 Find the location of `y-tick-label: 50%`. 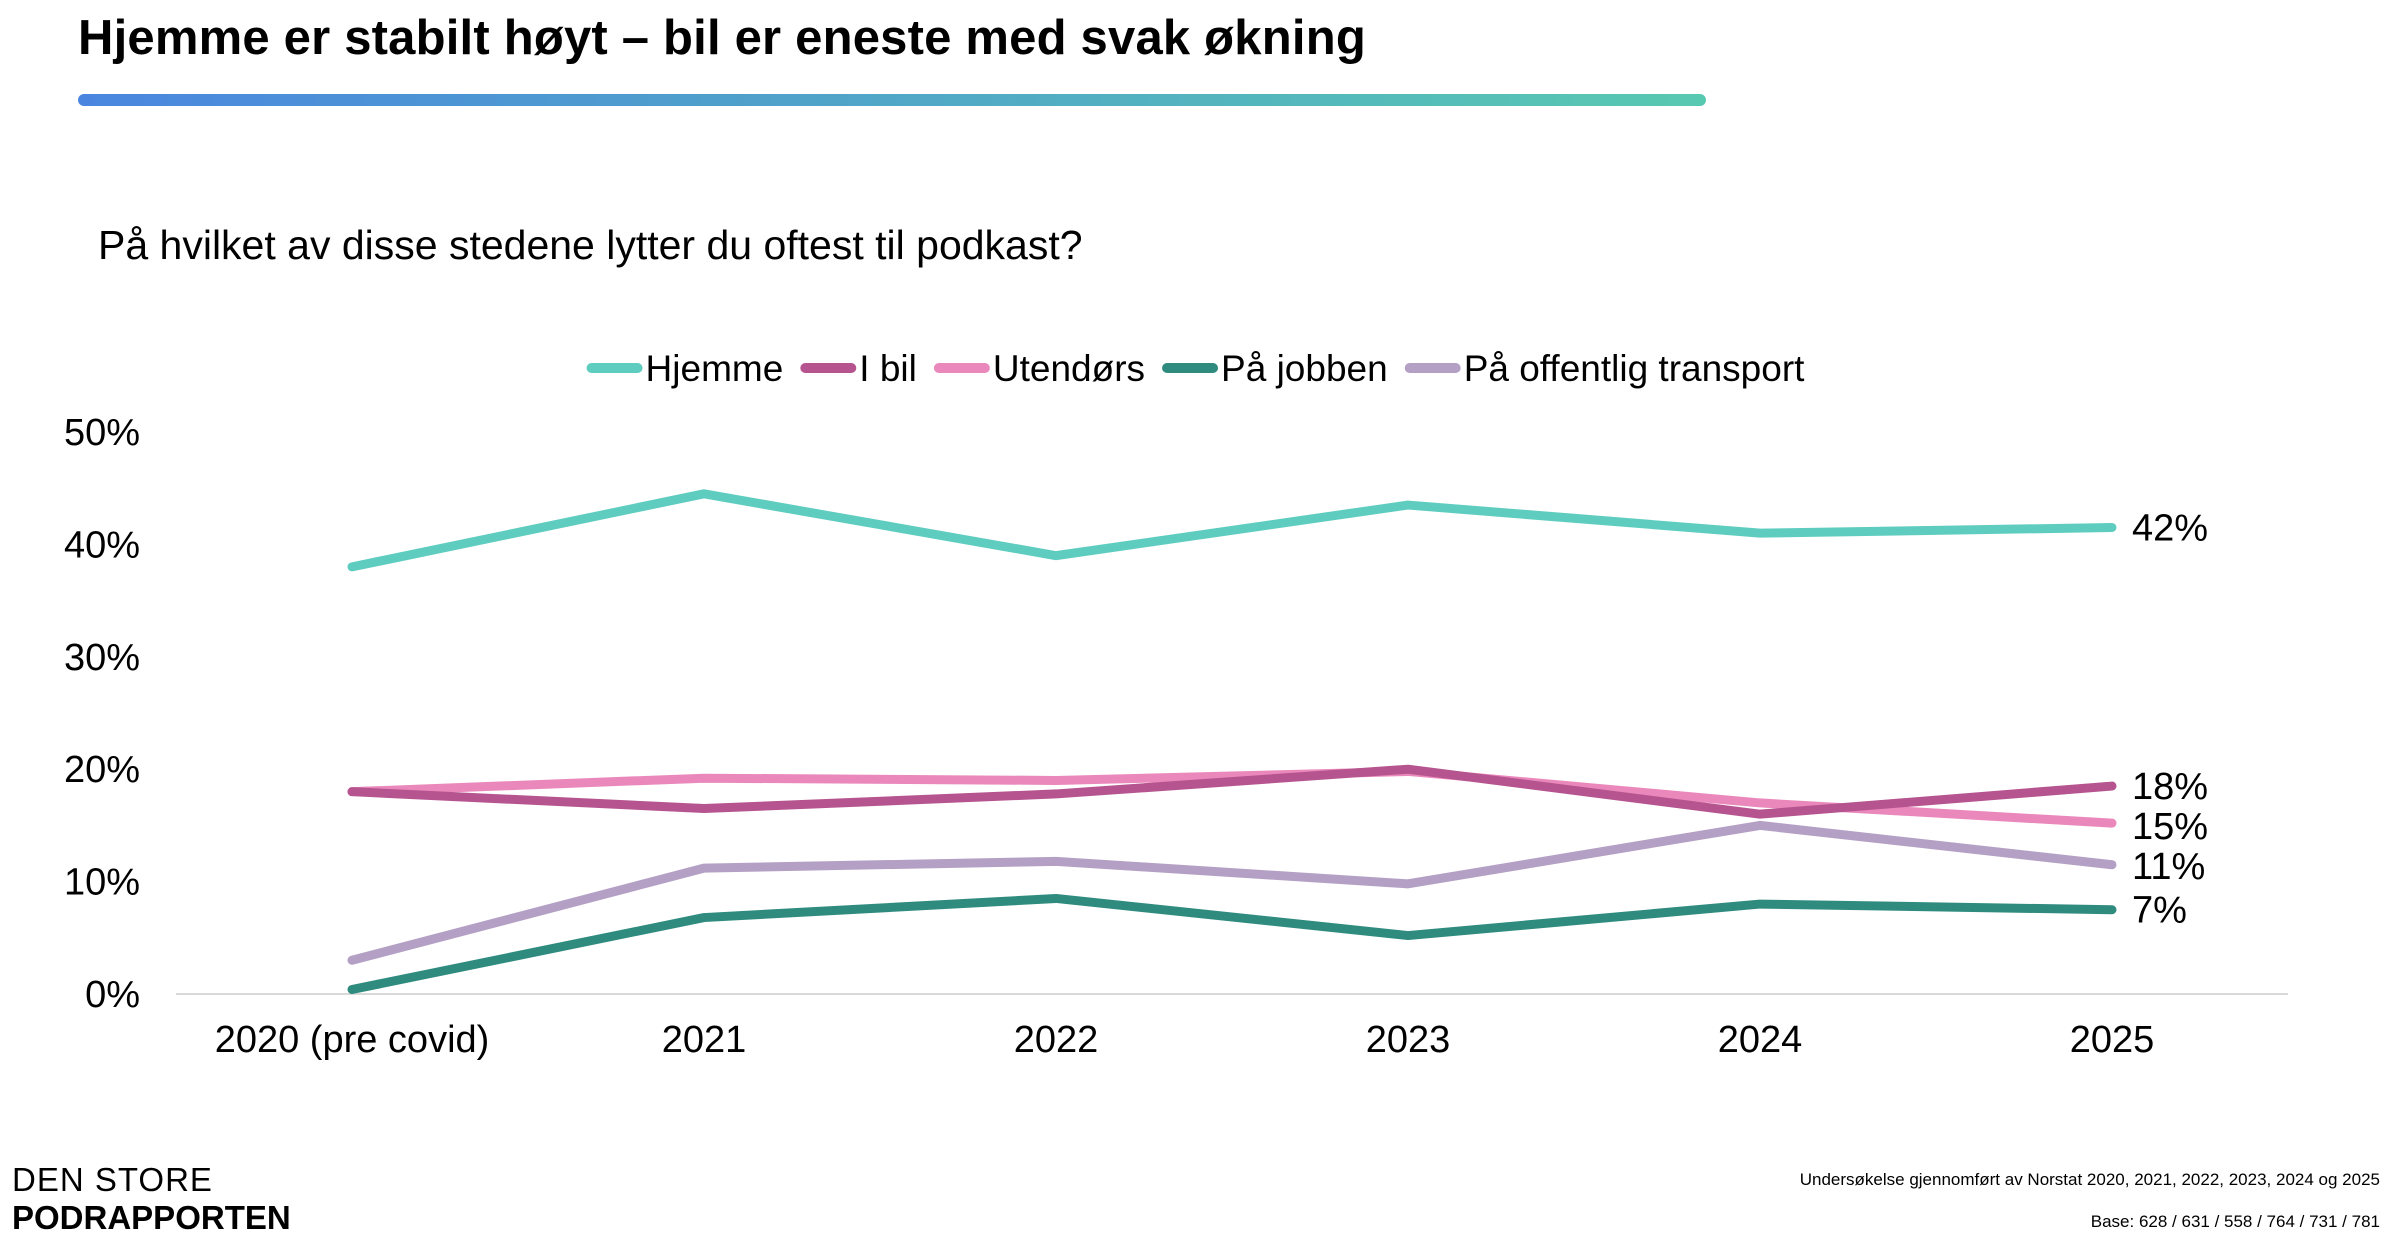

y-tick-label: 50% is located at coordinates (102, 433).